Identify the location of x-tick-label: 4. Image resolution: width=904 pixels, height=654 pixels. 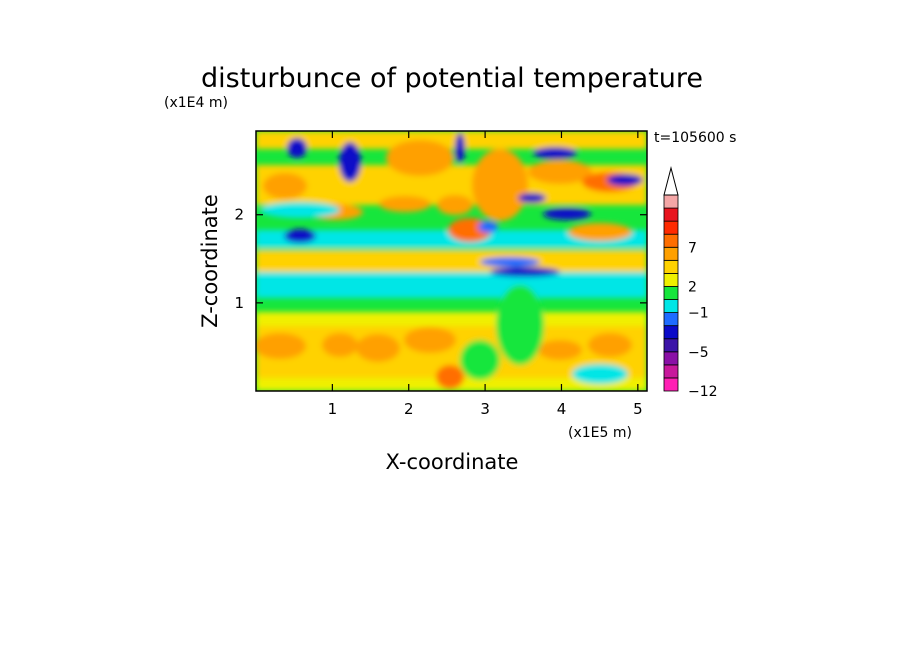
(562, 409).